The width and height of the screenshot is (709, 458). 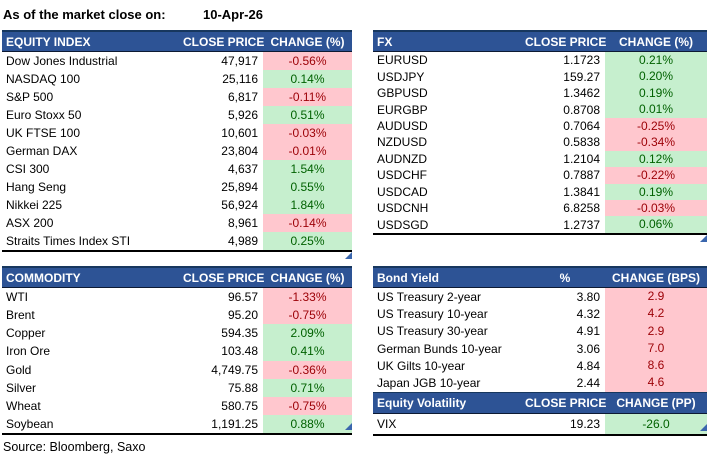 I want to click on row-label: US Treasury 10-year, so click(x=432, y=313).